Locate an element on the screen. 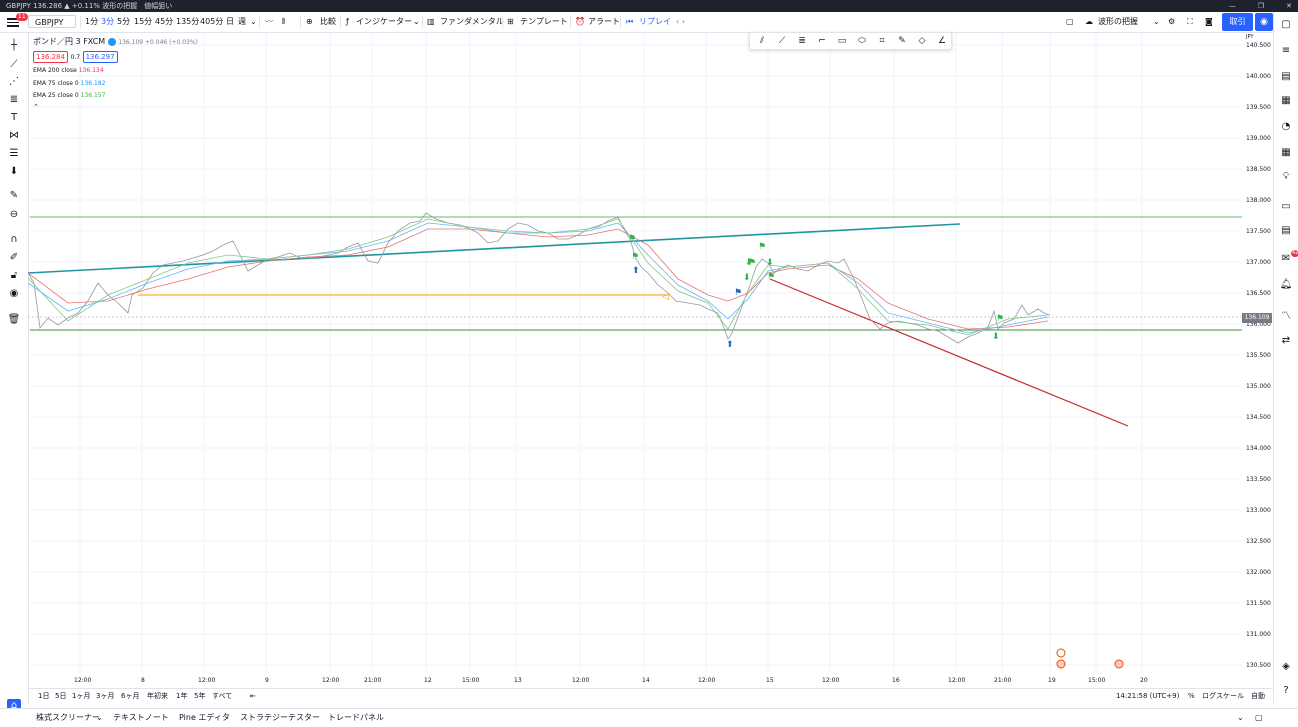 The width and height of the screenshot is (1298, 727). indicators-icon: ƒ is located at coordinates (347, 21).